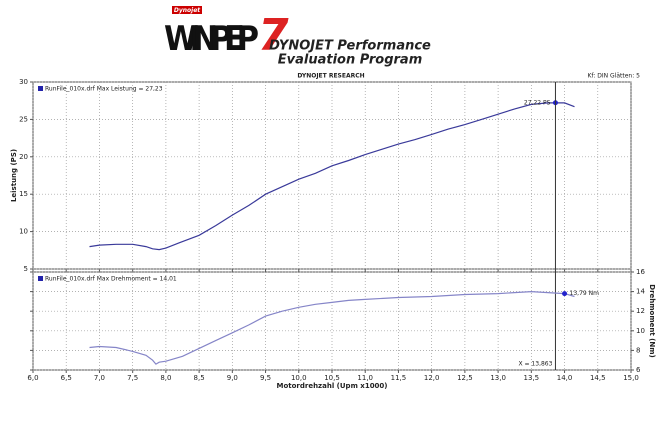 Image resolution: width=668 pixels, height=445 pixels. What do you see at coordinates (23, 82) in the screenshot?
I see `y-tick-label: 30` at bounding box center [23, 82].